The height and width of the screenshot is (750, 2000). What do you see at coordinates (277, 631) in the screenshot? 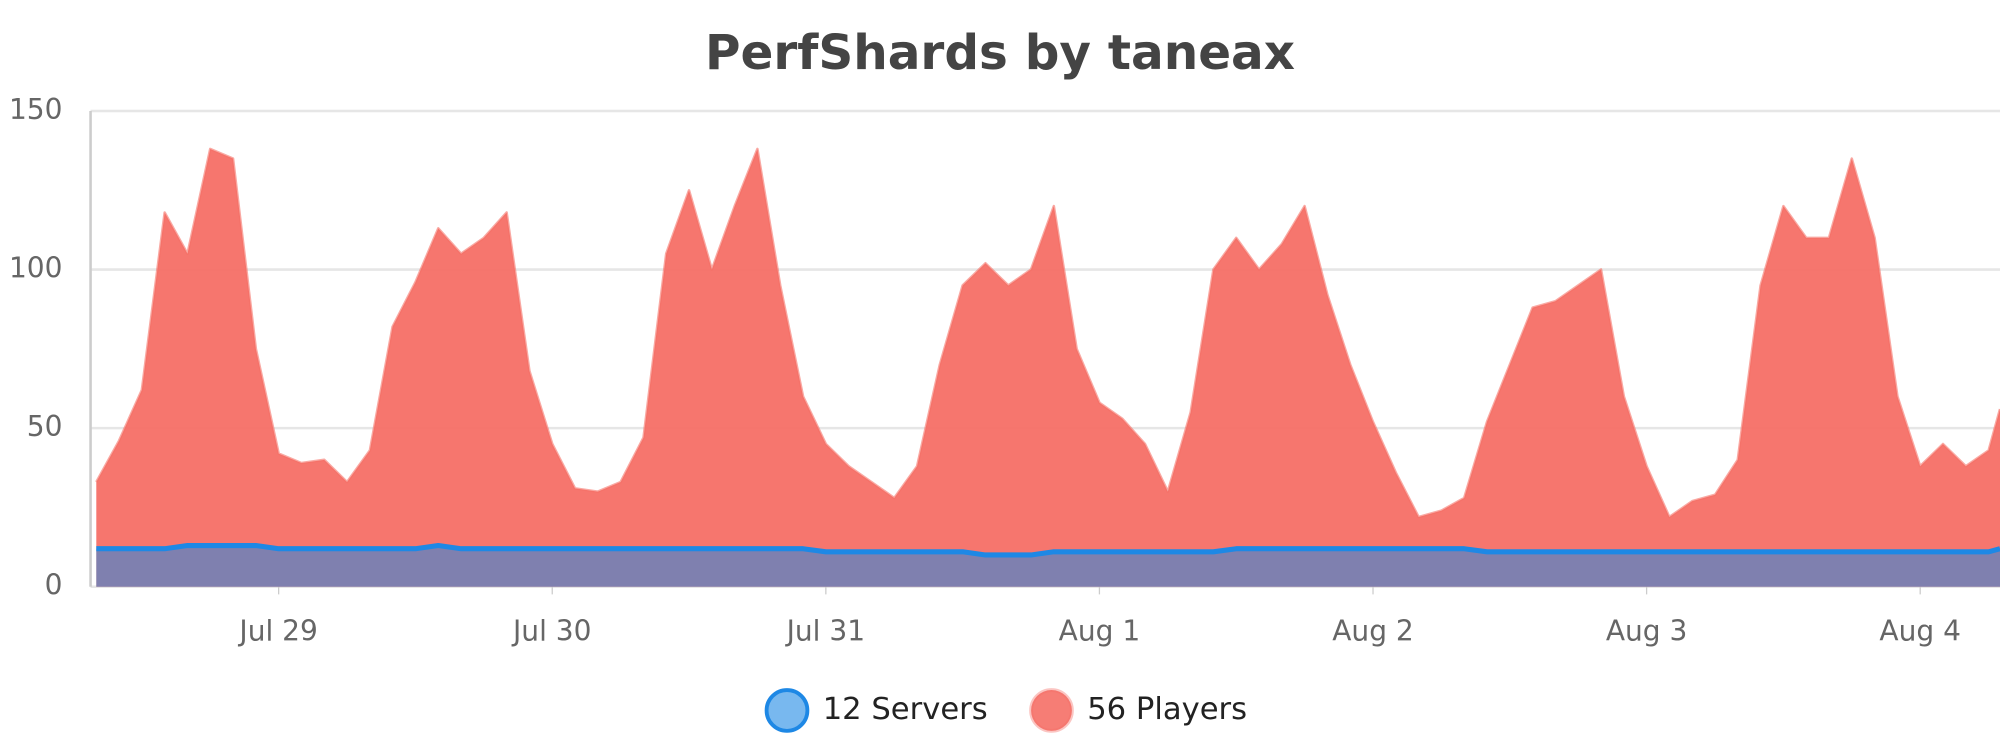
I see `x-tick-label: Jul 29` at bounding box center [277, 631].